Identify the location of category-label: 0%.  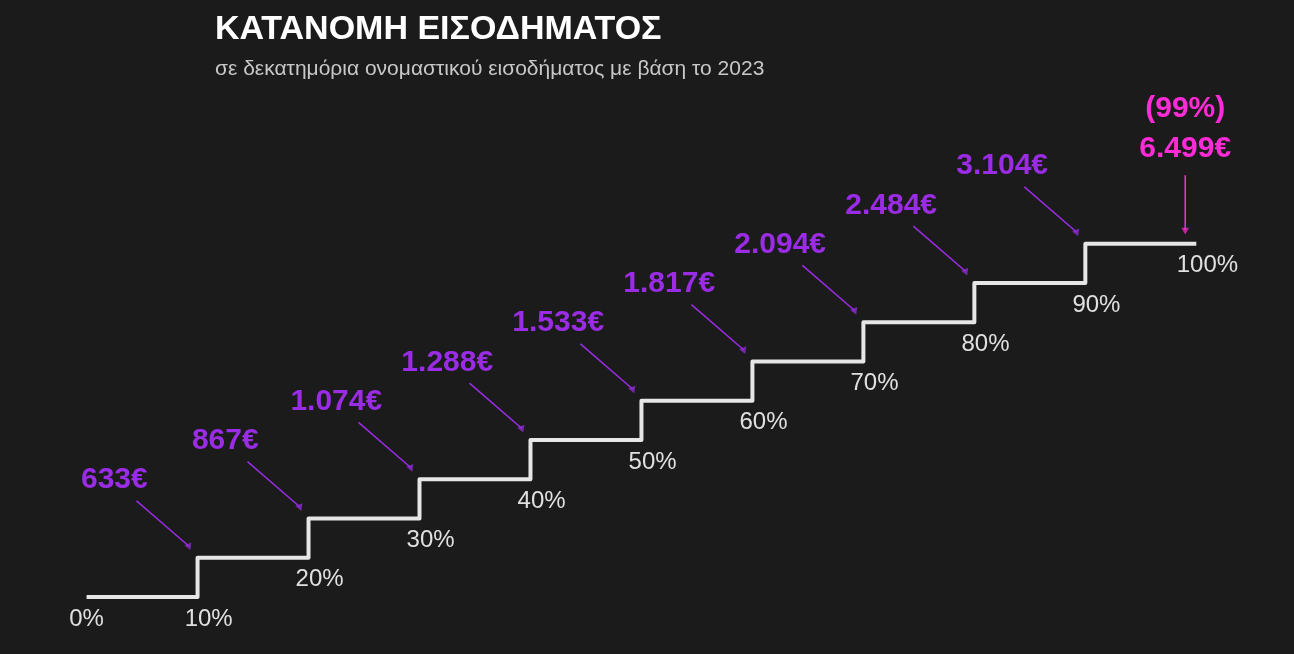
(86, 617).